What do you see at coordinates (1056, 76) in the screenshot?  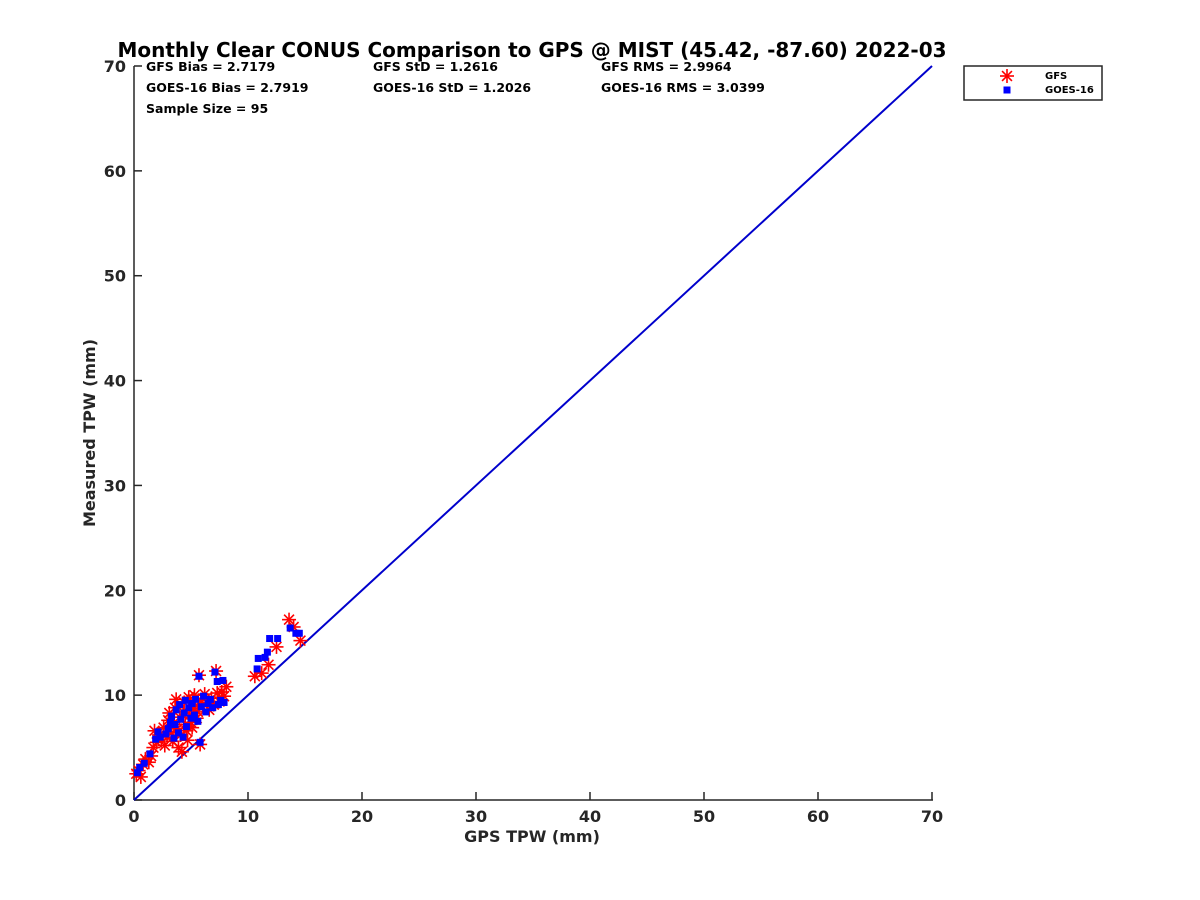 I see `legend-gfs-label: GFS` at bounding box center [1056, 76].